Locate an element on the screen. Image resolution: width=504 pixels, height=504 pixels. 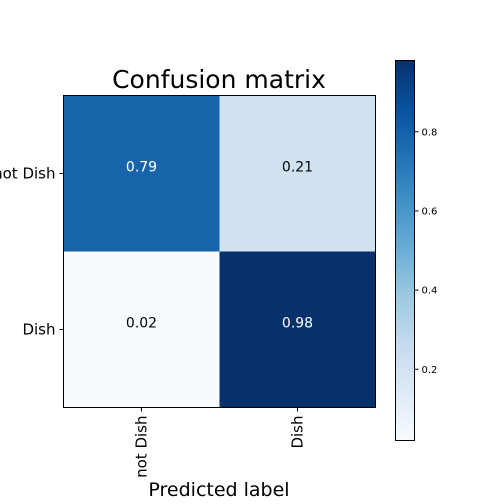
cell-value-label: 0.79 is located at coordinates (141, 168).